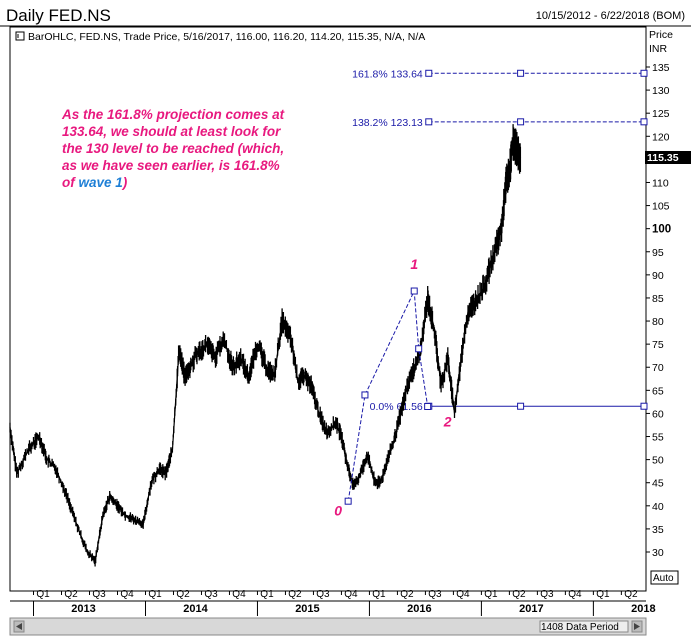 The image size is (691, 636). Describe the element at coordinates (660, 183) in the screenshot. I see `y-tick-label: 110` at that location.